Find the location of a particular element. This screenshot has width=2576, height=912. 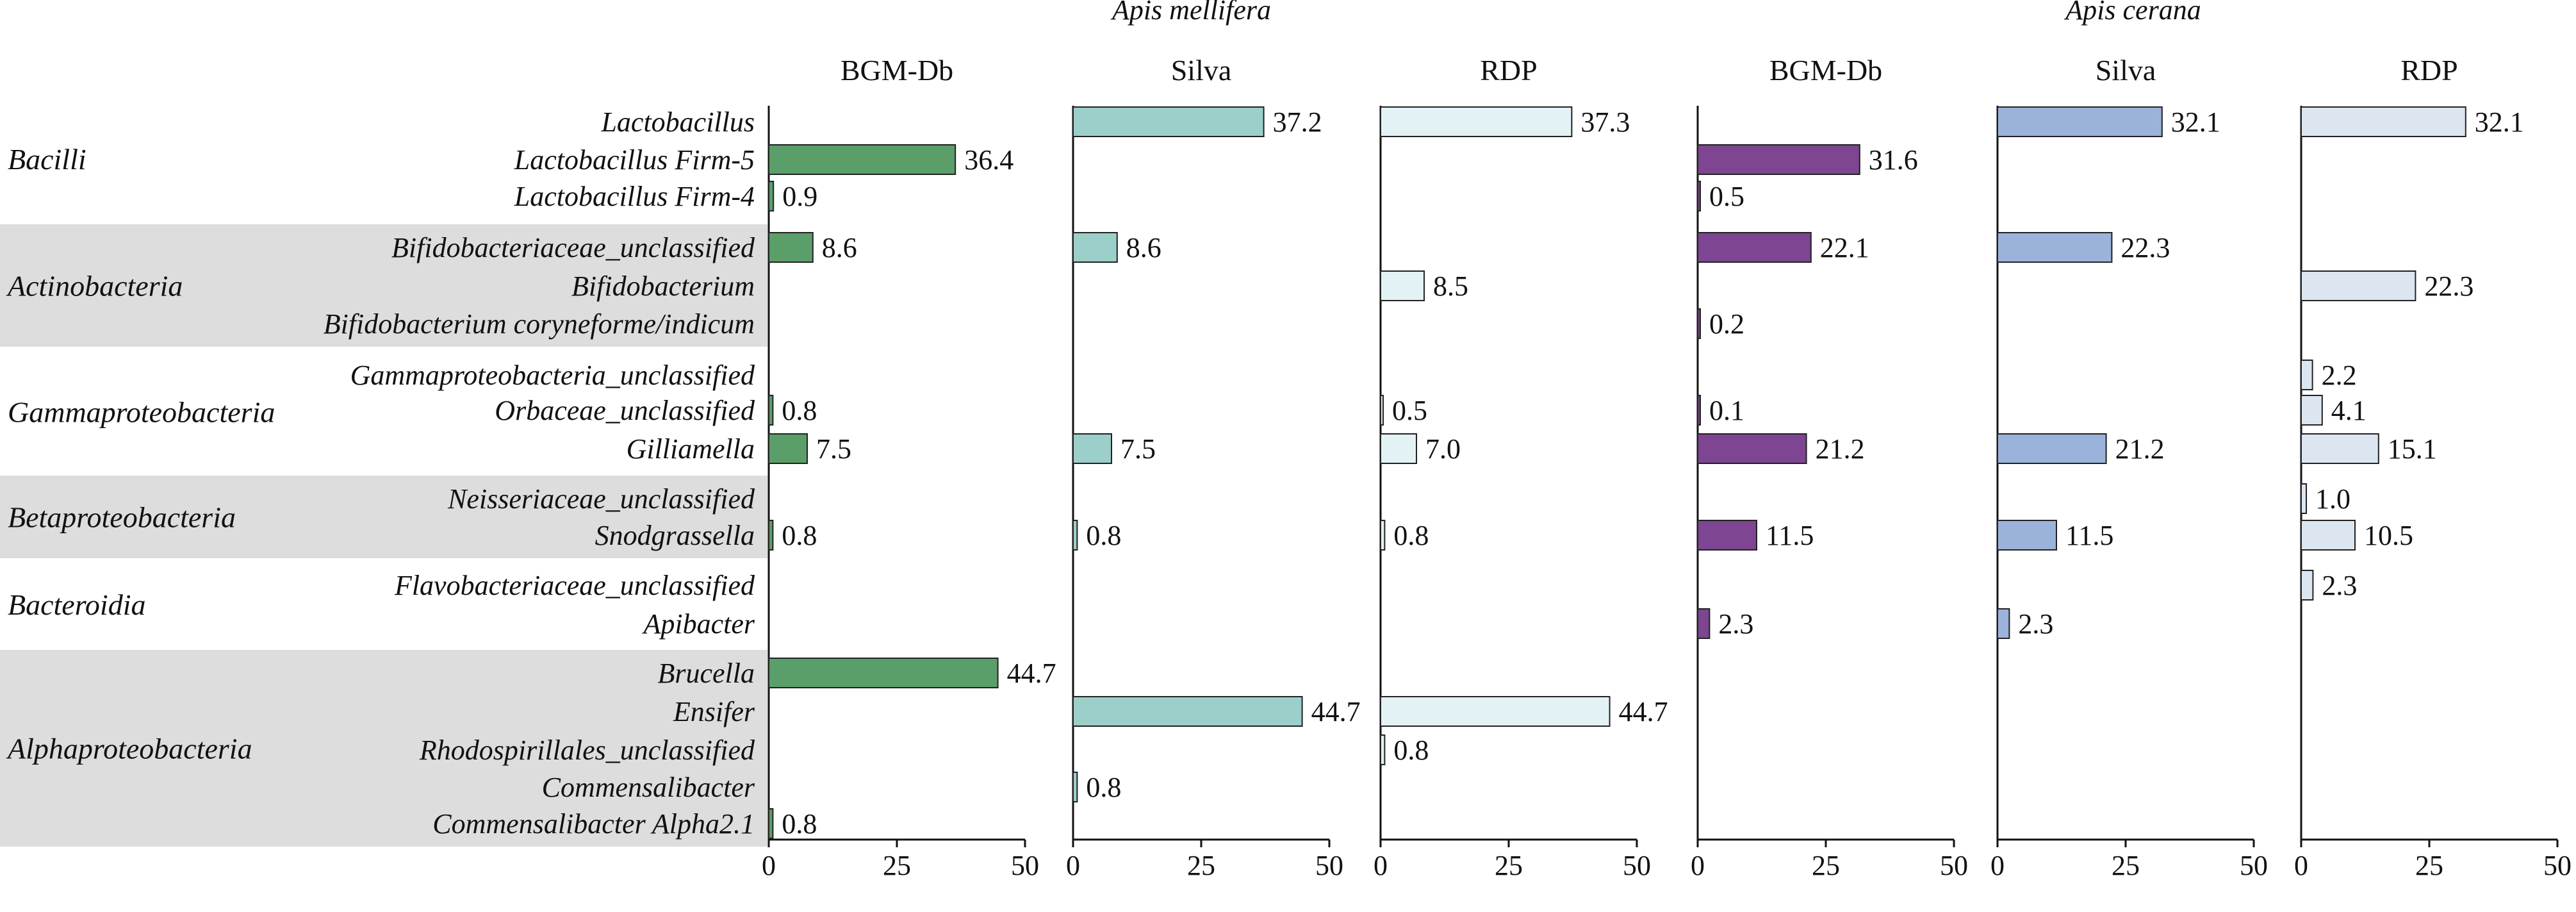

value-label: 0.1 is located at coordinates (1727, 411).